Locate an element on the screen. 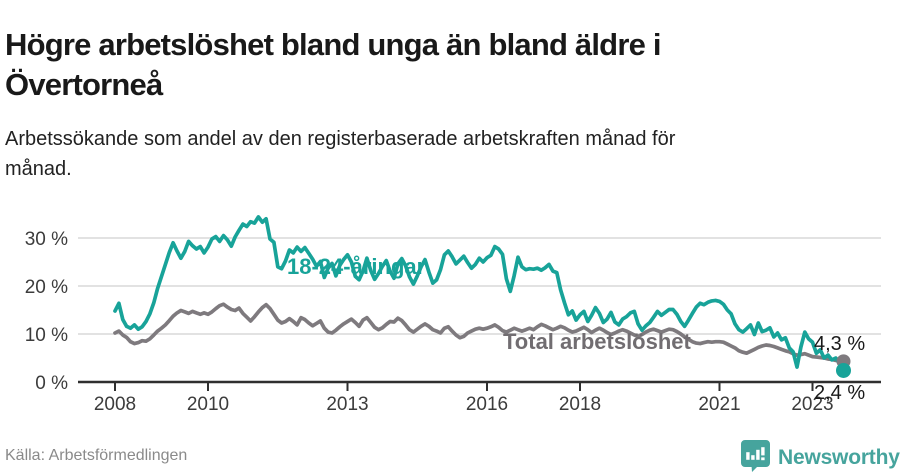  x-tick-label: 2016 is located at coordinates (487, 404).